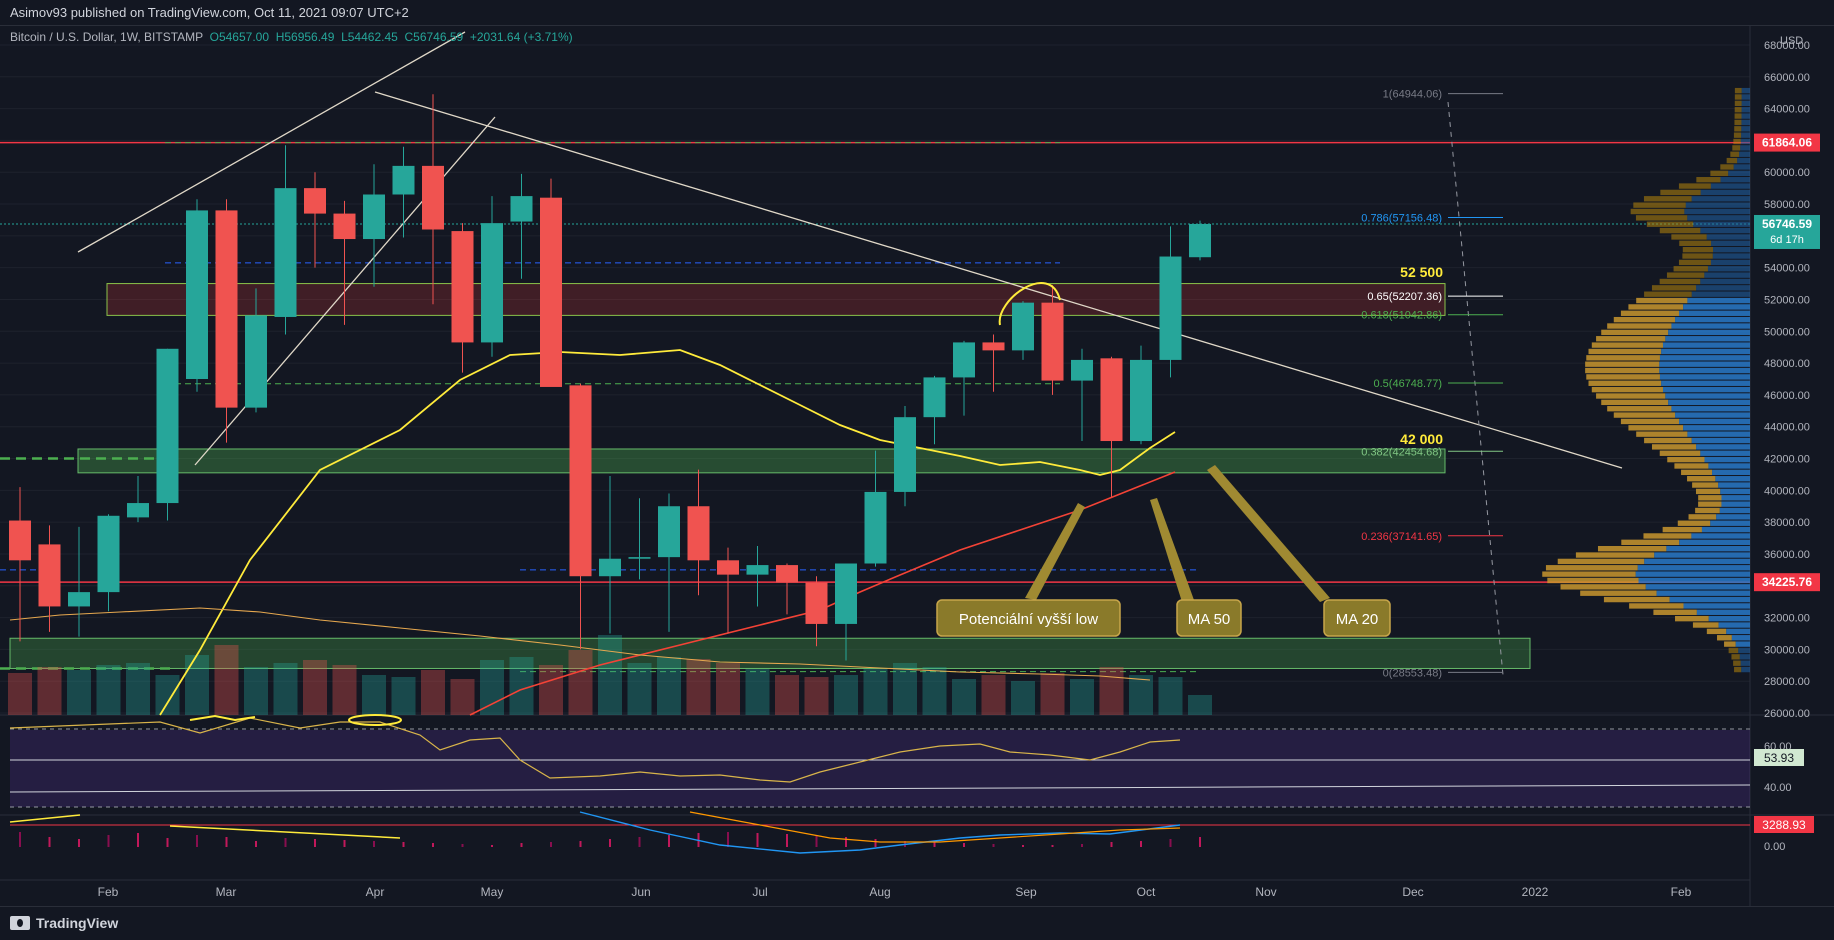 The image size is (1834, 940). What do you see at coordinates (776, 299) in the screenshot?
I see `resistance-zone` at bounding box center [776, 299].